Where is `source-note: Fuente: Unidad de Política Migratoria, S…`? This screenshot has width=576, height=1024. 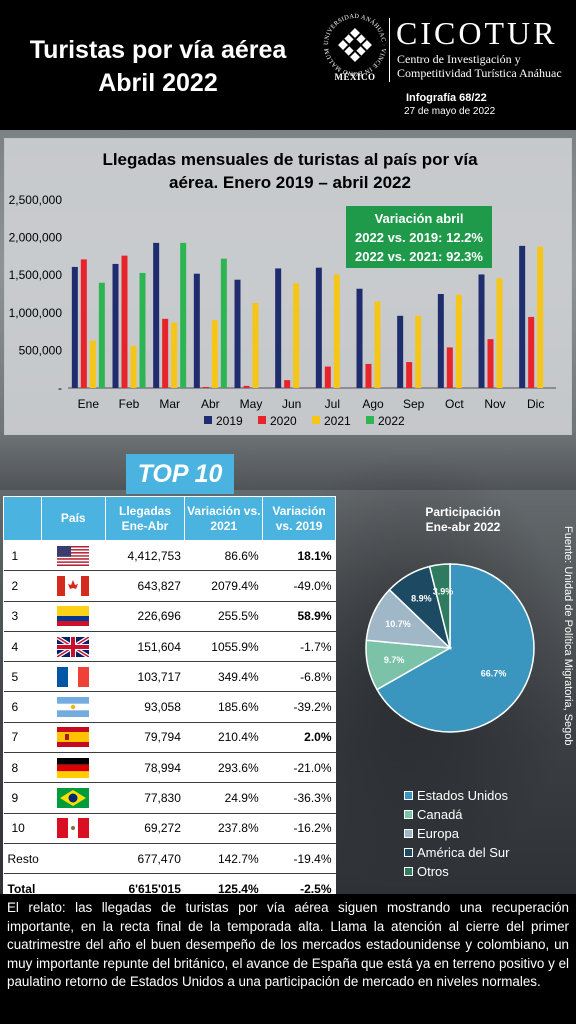
source-note: Fuente: Unidad de Política Migratoria, S… is located at coordinates (568, 636).